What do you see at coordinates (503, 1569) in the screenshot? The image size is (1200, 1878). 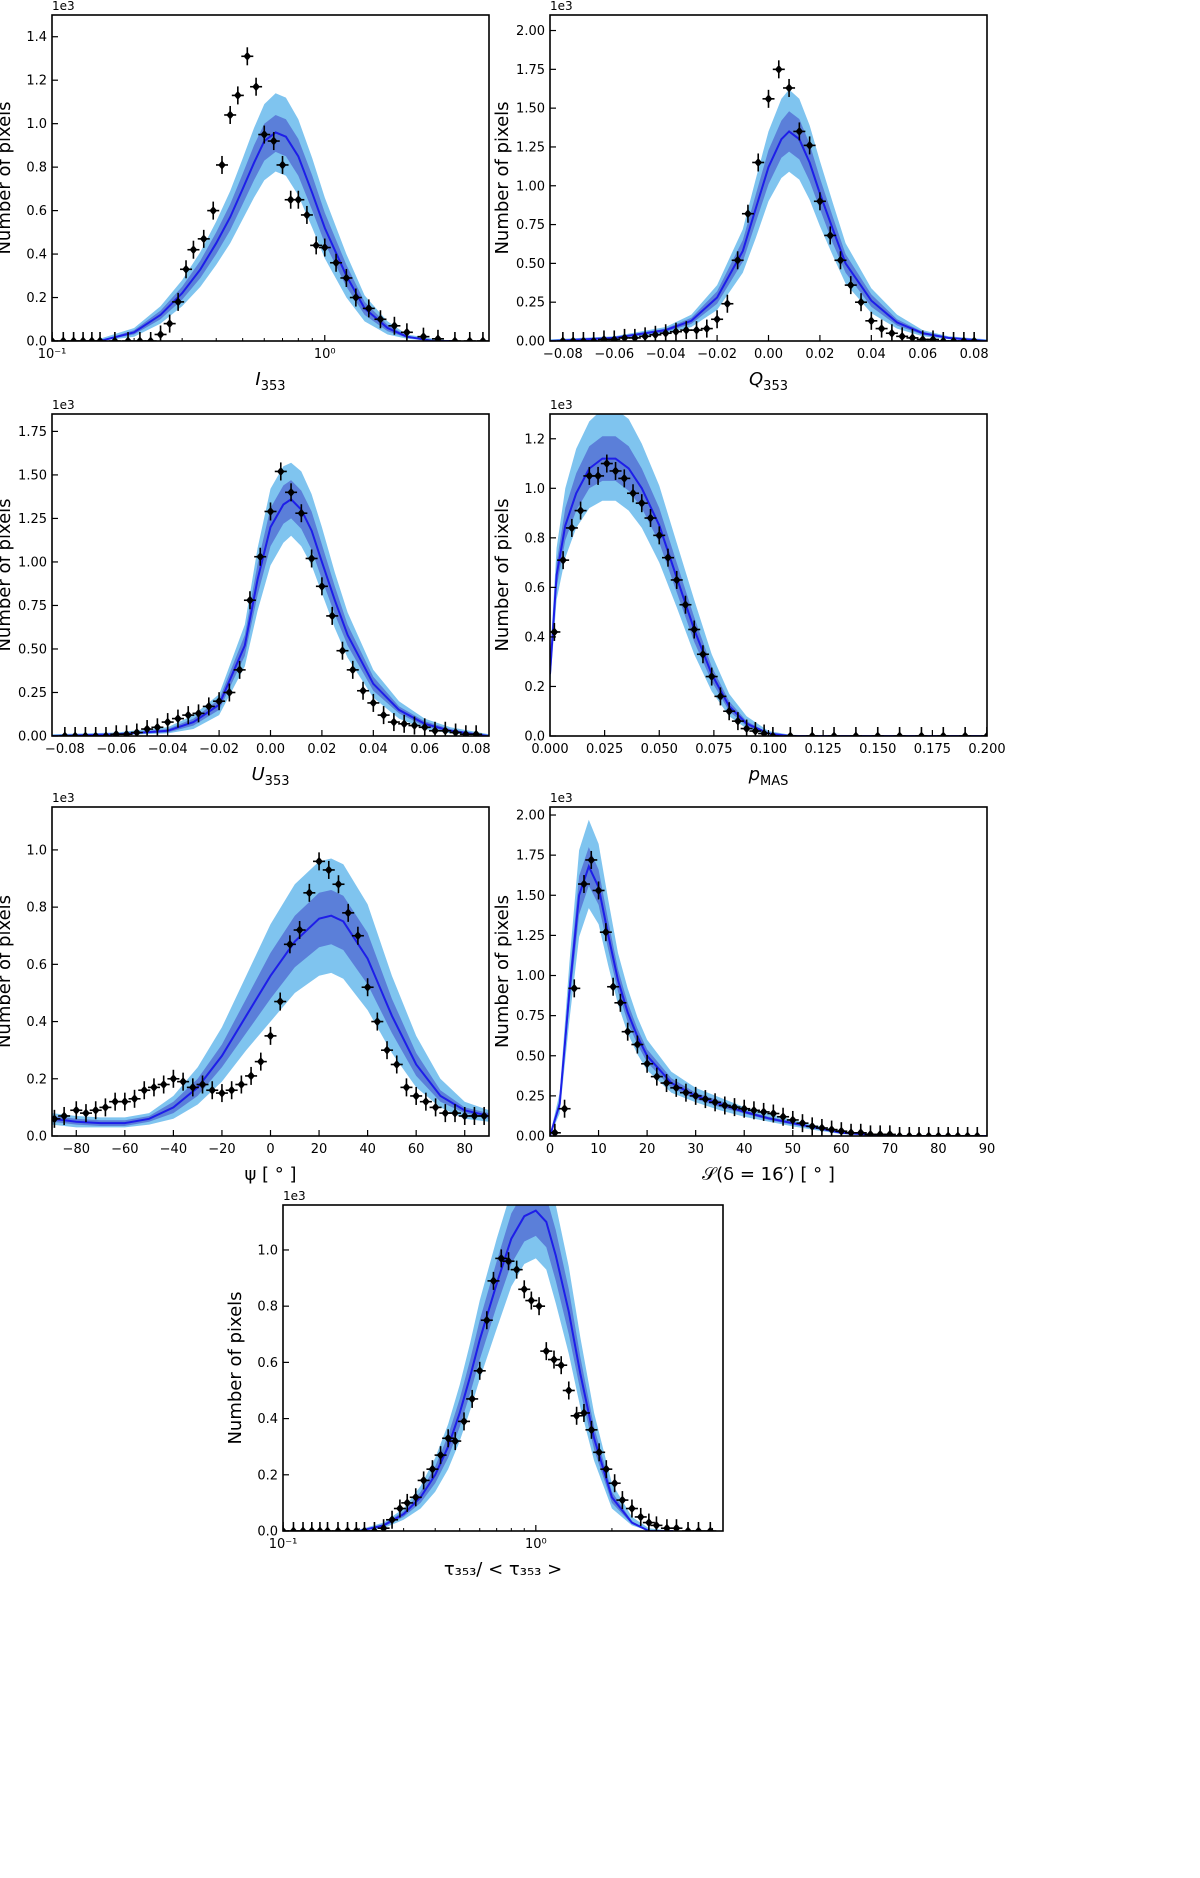 I see `x-axis-label: τ₃₅₃/ < τ₃₅₃ >` at bounding box center [503, 1569].